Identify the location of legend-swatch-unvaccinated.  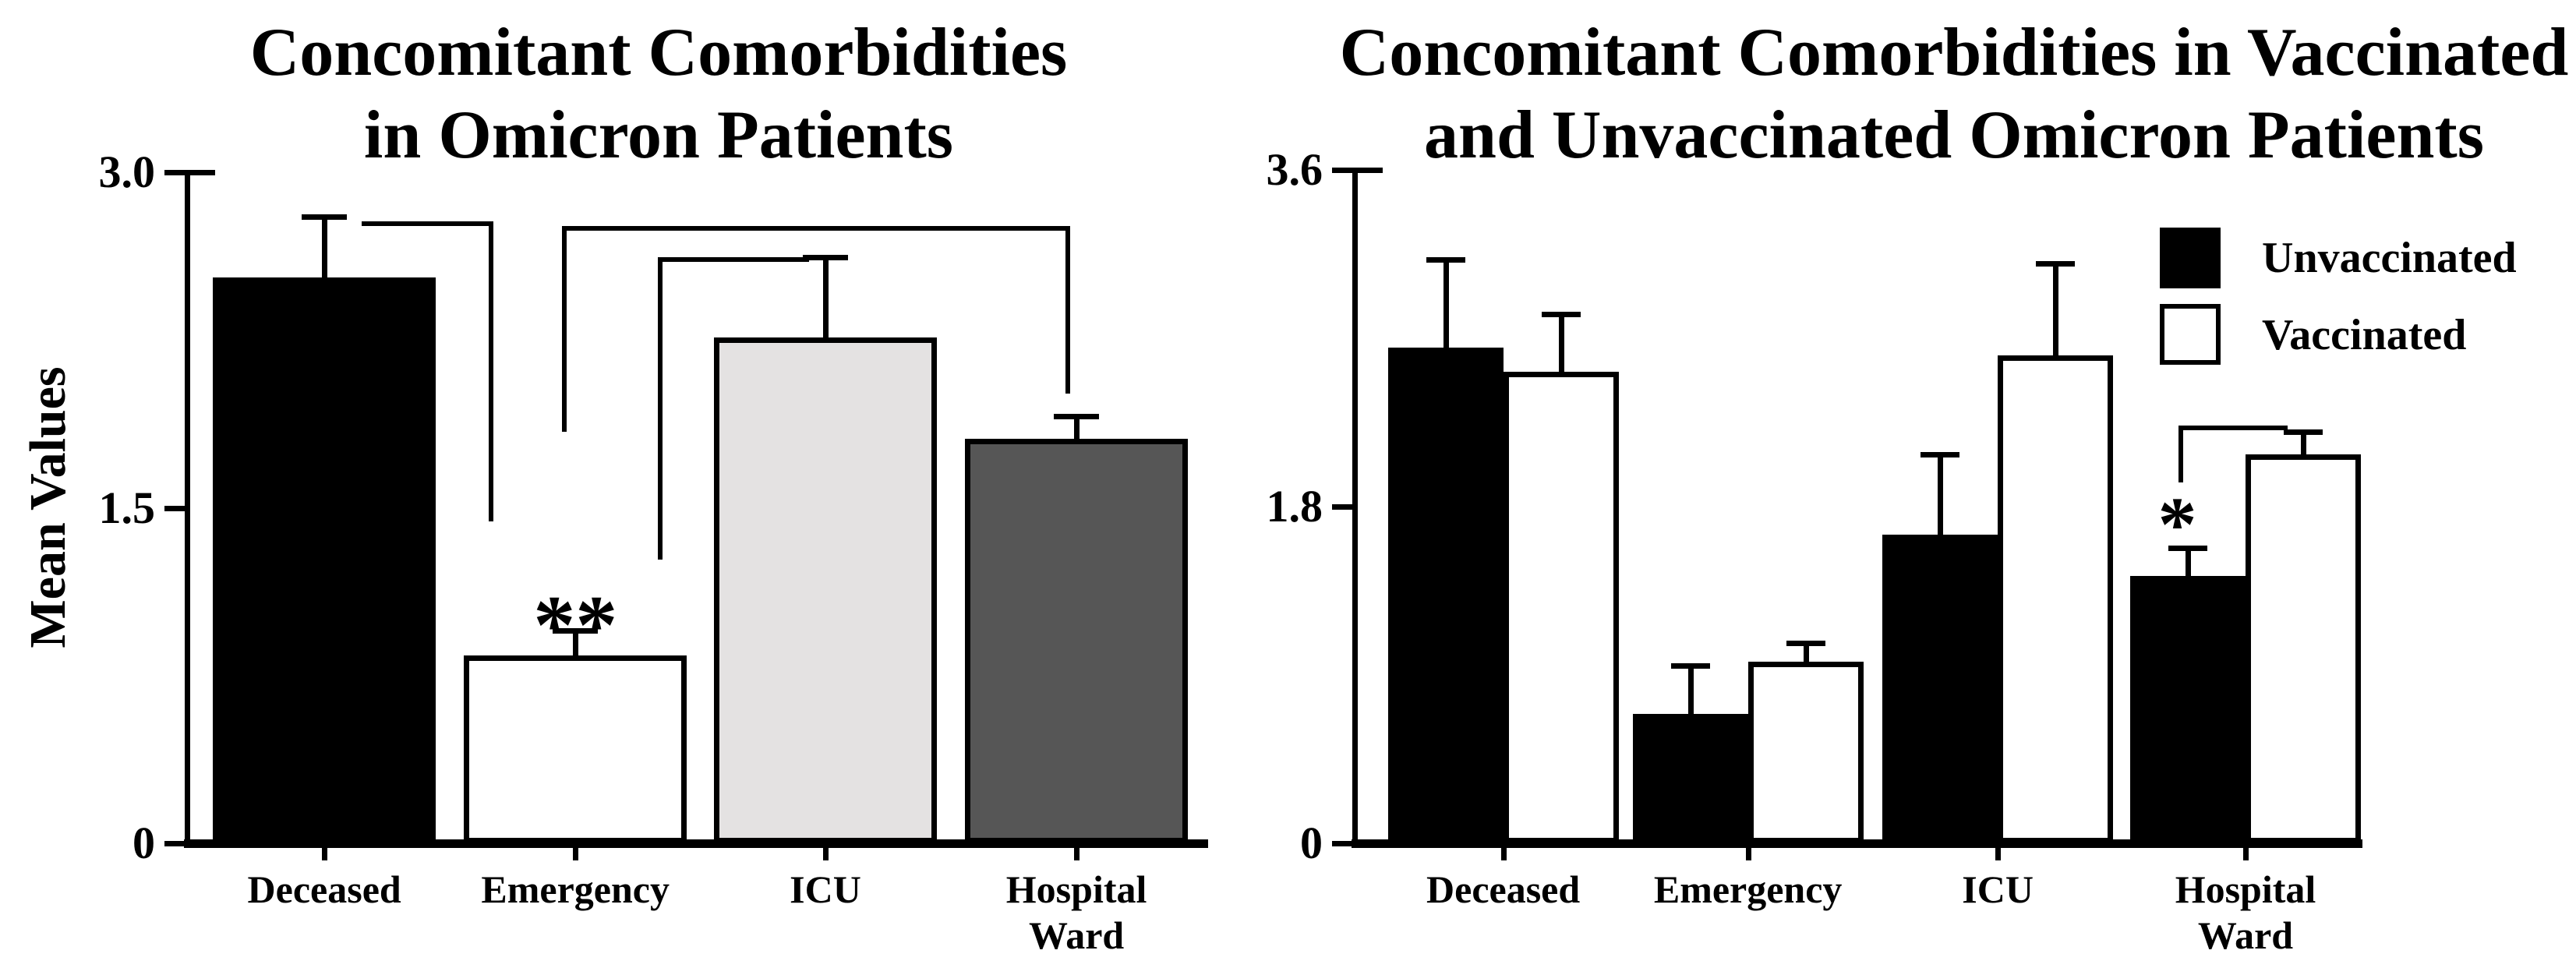
(2190, 258).